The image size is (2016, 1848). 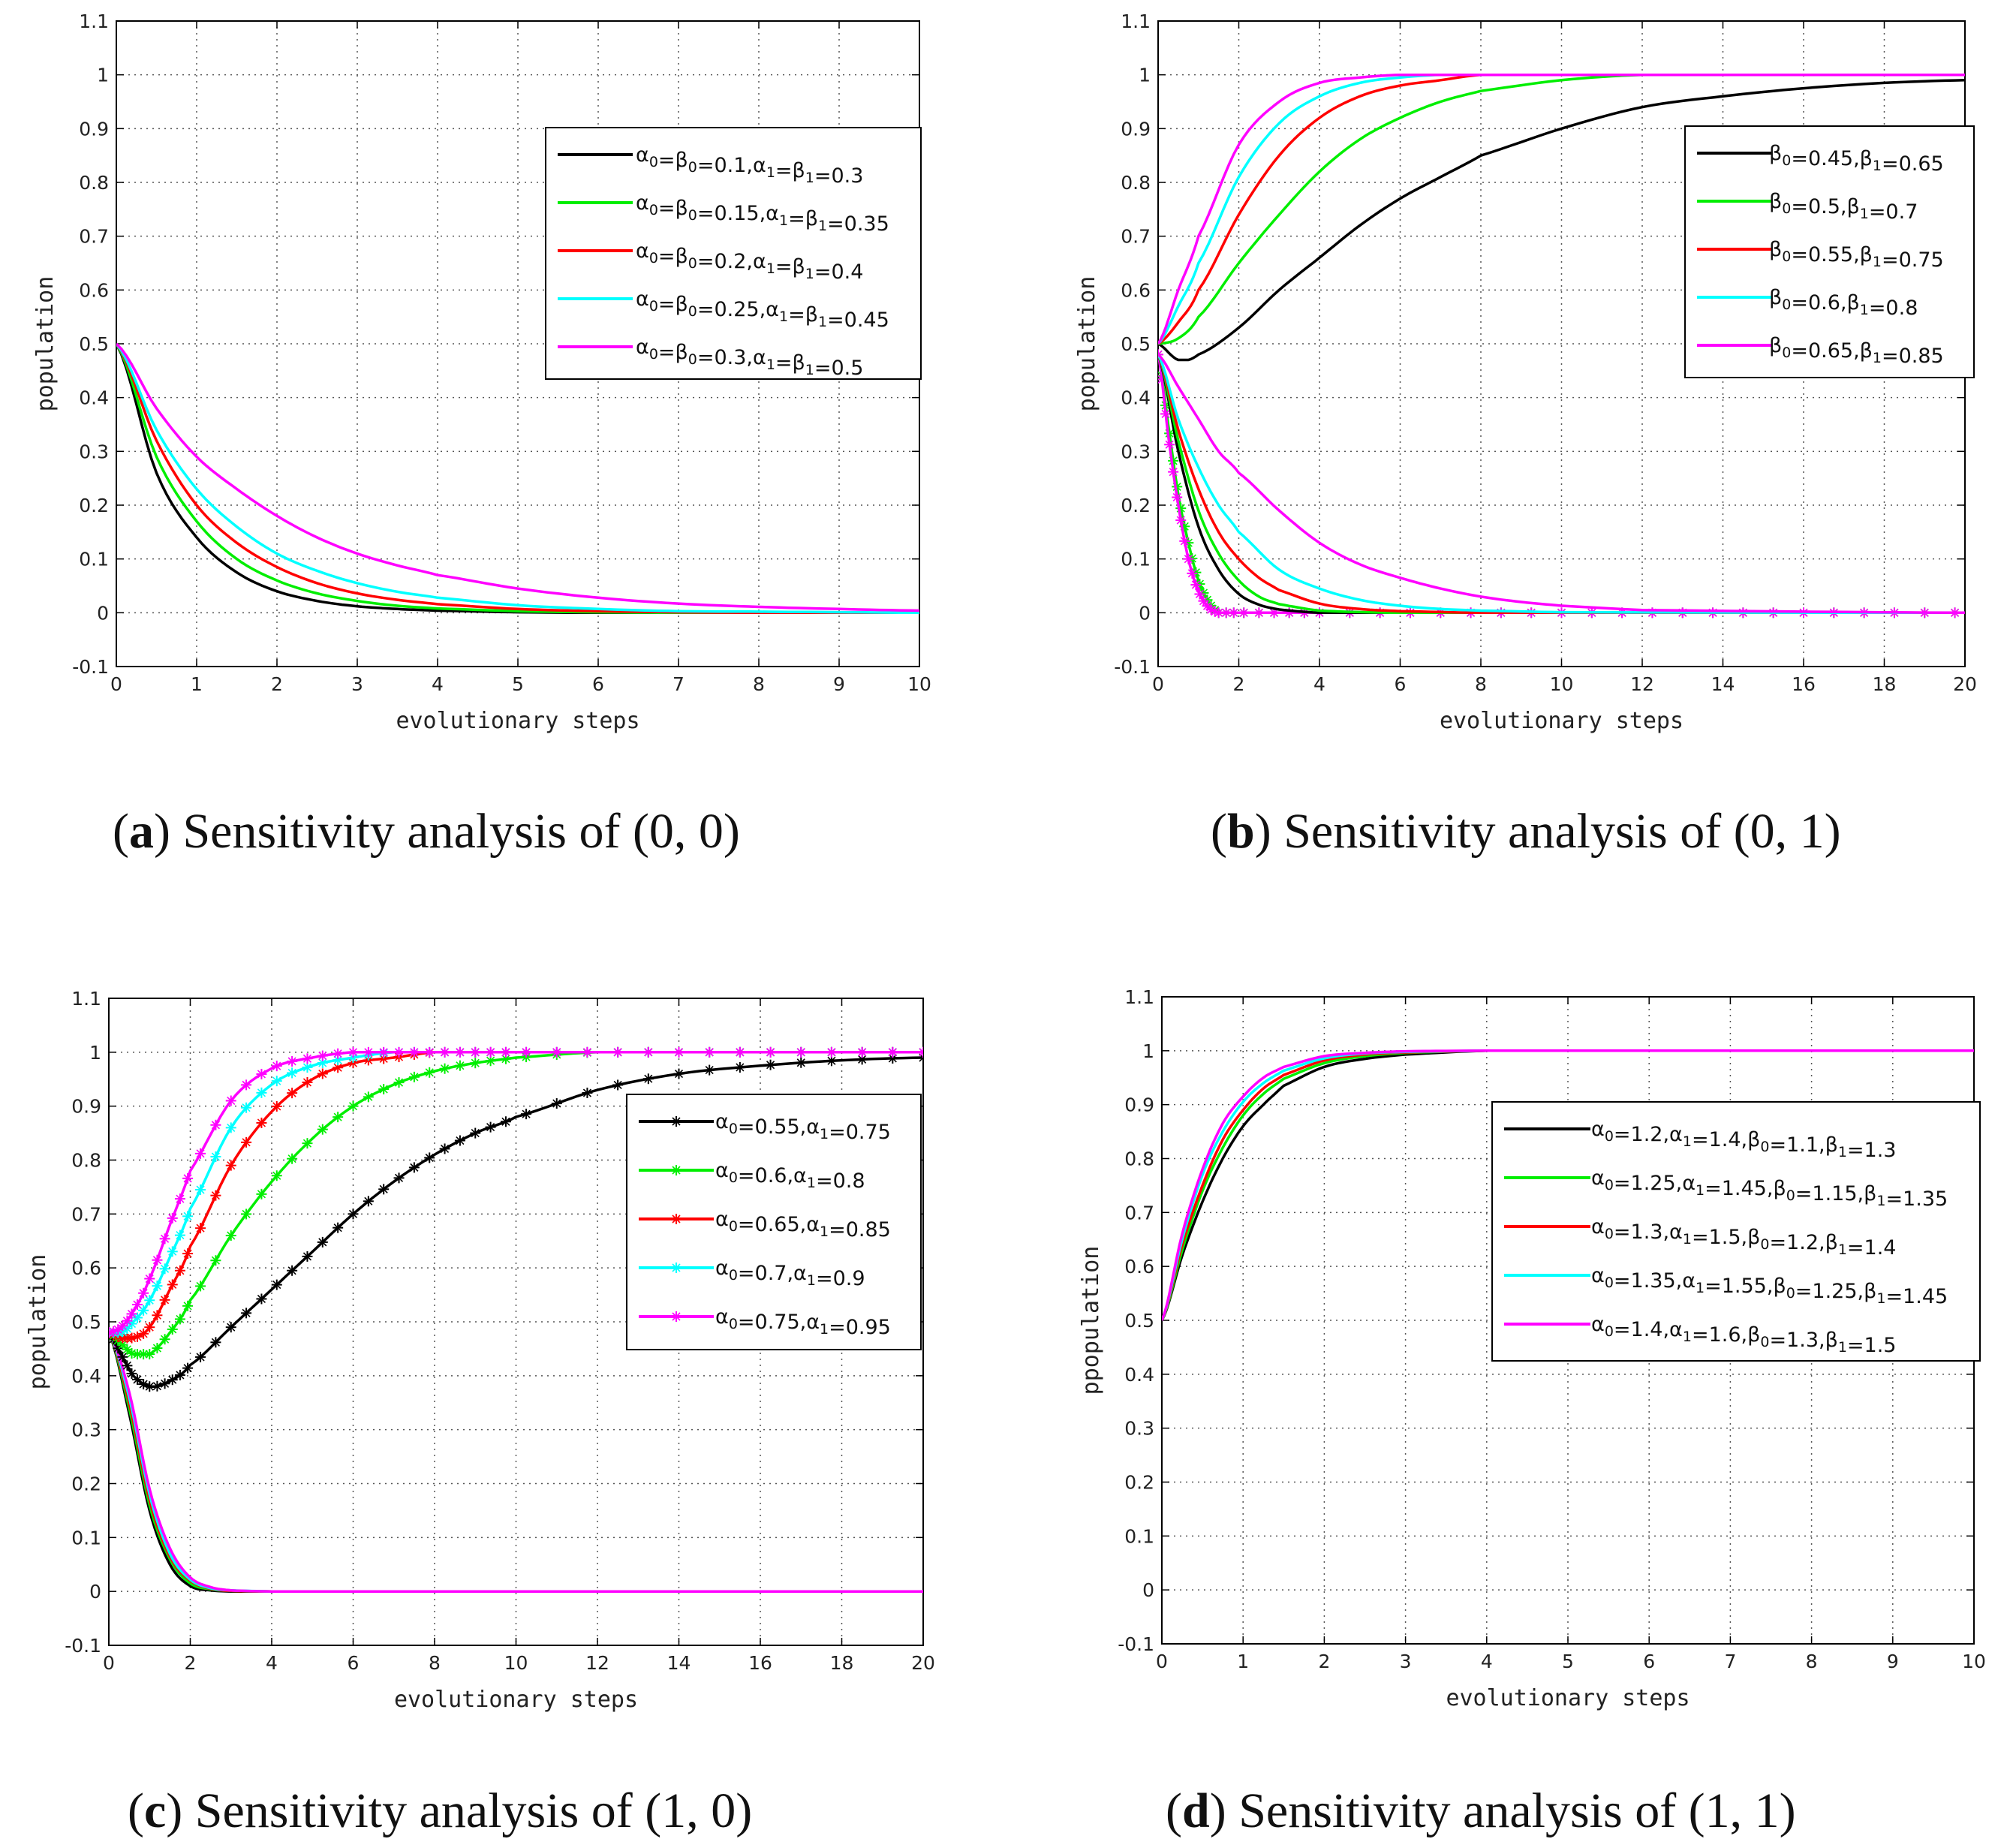 What do you see at coordinates (1561, 346) in the screenshot?
I see `series-group` at bounding box center [1561, 346].